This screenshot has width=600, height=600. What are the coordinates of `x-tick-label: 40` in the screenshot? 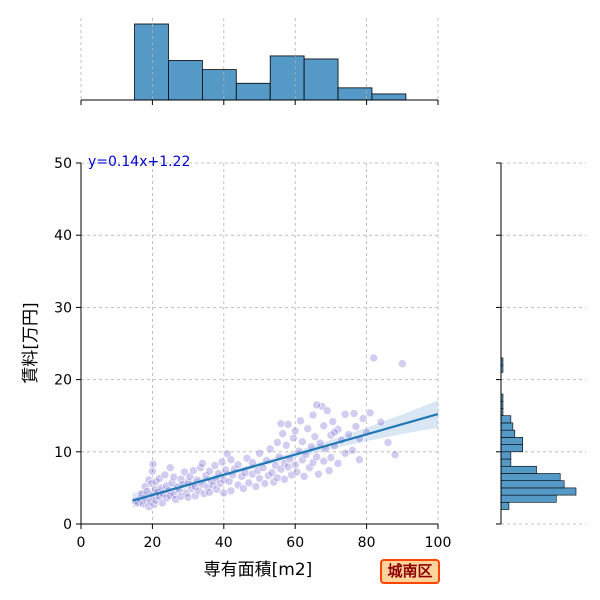 It's located at (224, 543).